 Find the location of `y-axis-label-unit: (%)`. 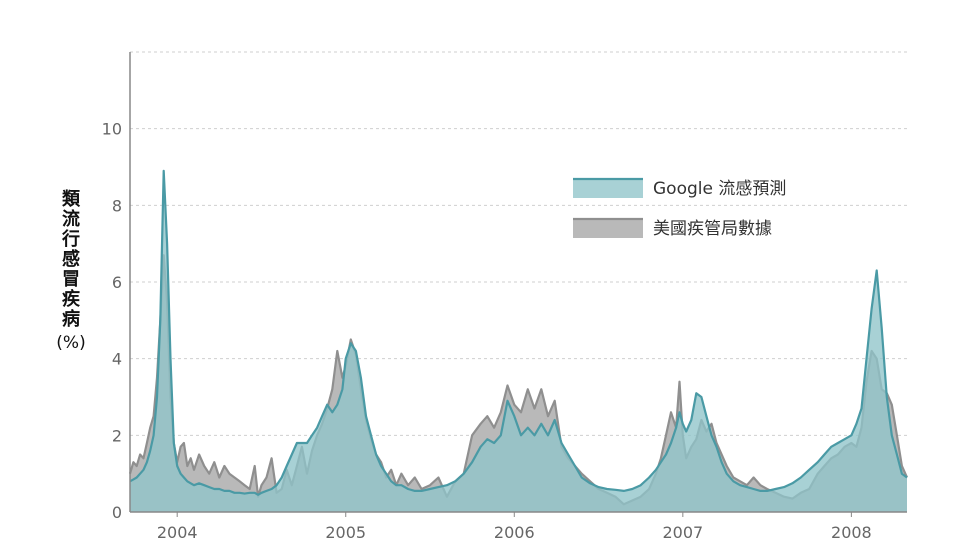

y-axis-label-unit: (%) is located at coordinates (70, 343).